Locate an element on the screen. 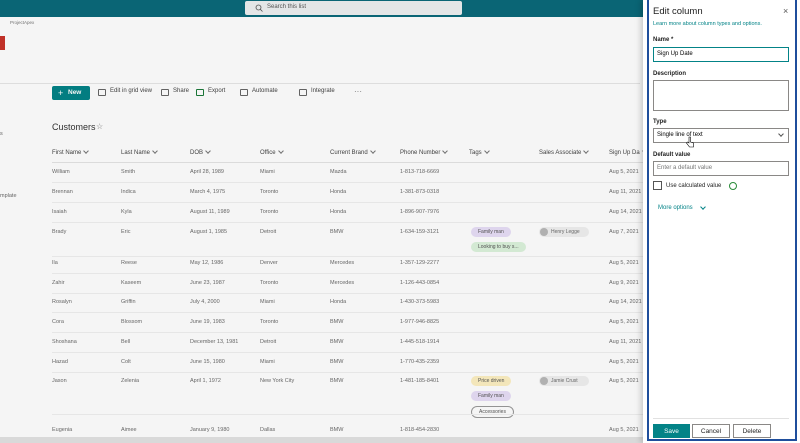  column-header: First Name is located at coordinates (70, 153).